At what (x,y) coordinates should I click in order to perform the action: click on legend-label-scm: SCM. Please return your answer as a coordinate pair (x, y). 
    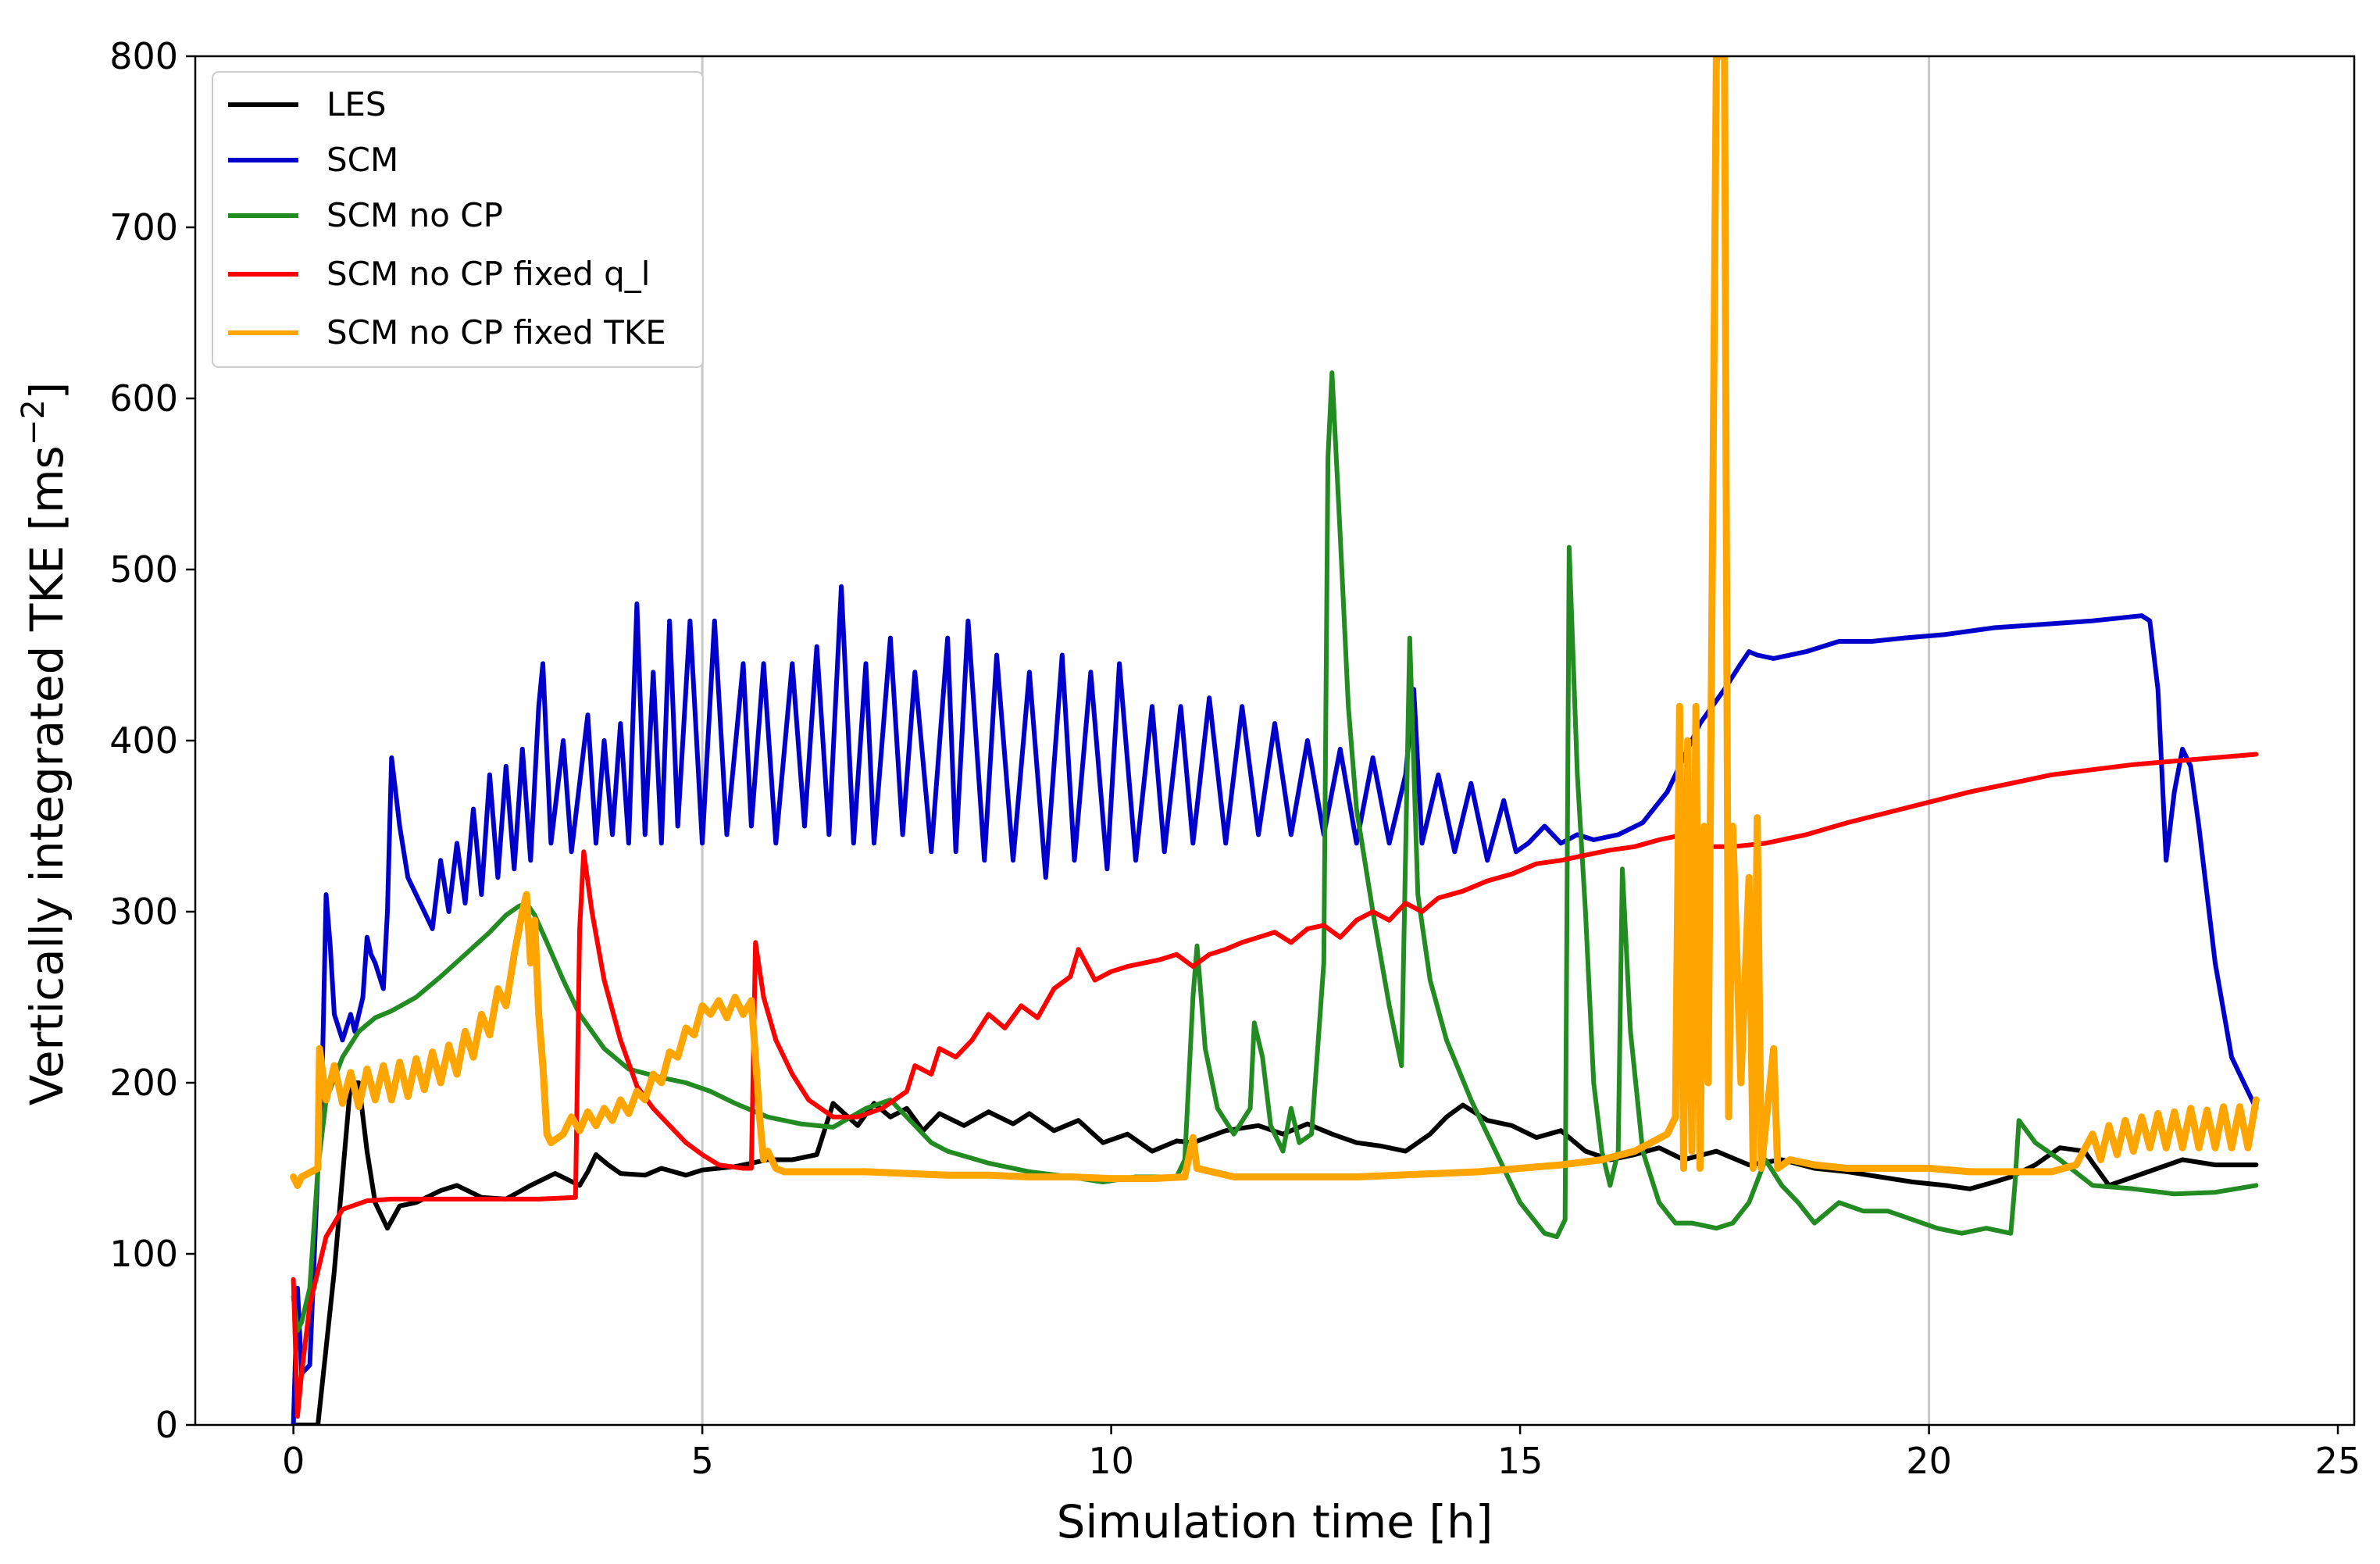
    Looking at the image, I should click on (362, 160).